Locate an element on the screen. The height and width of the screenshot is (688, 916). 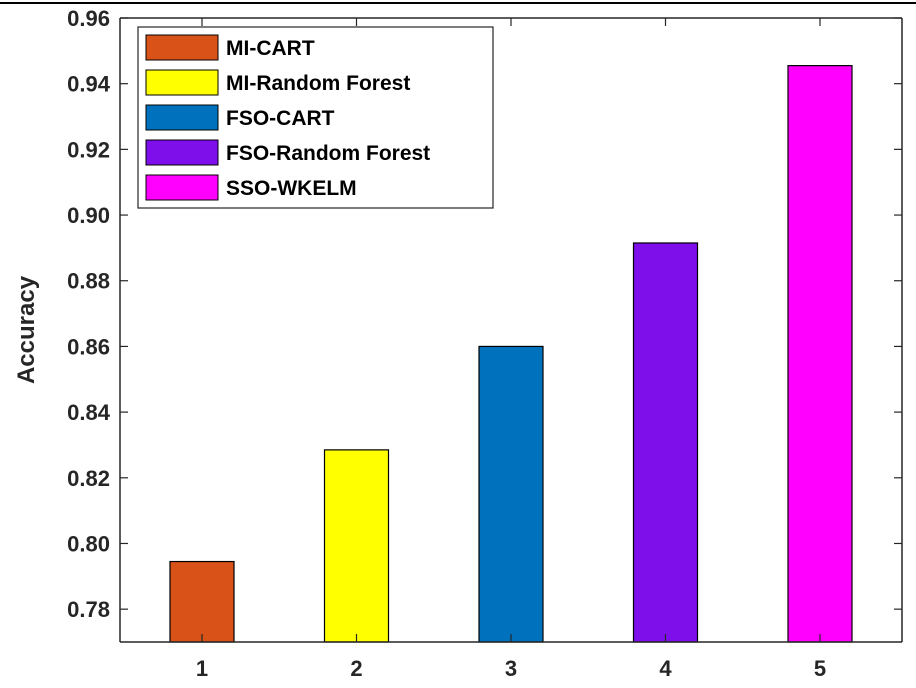
legend-label: FSO-Random Forest is located at coordinates (328, 153).